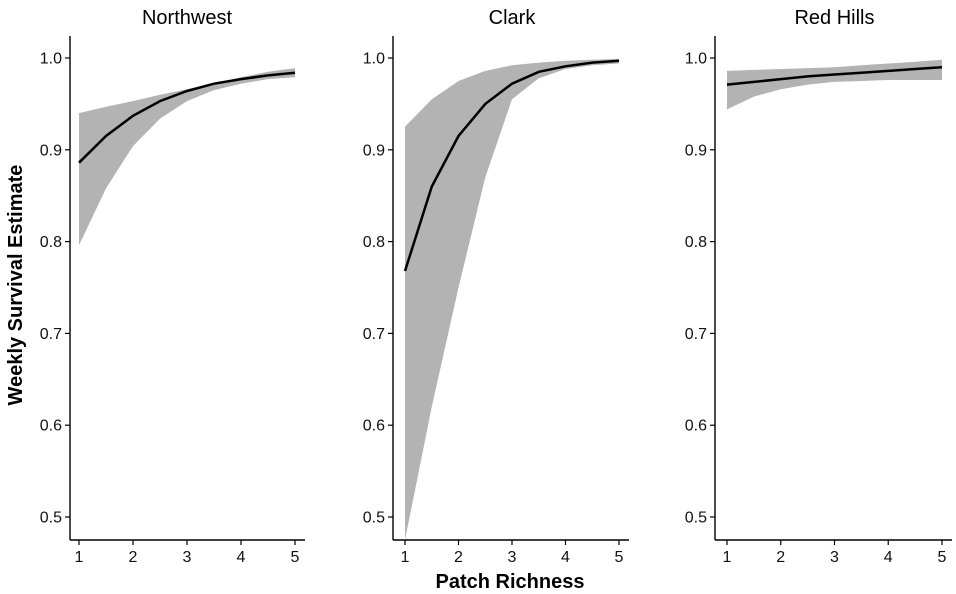  What do you see at coordinates (513, 18) in the screenshot?
I see `panel-title: Clark` at bounding box center [513, 18].